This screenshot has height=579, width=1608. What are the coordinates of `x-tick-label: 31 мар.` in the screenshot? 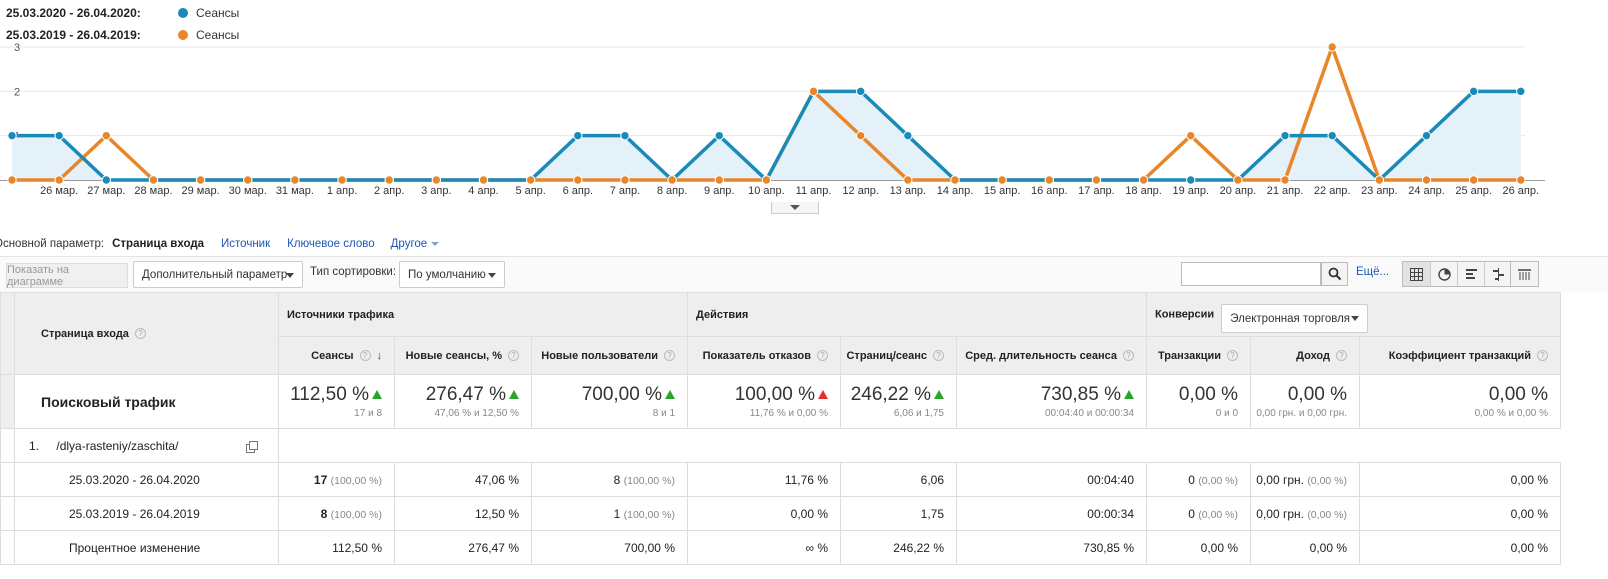 It's located at (295, 191).